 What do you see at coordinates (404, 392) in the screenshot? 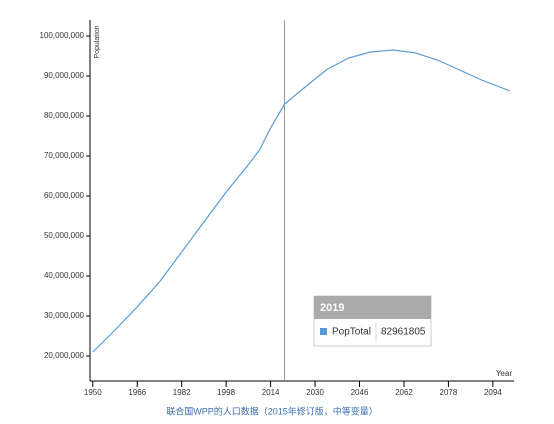
I see `x-tick-label: 2062` at bounding box center [404, 392].